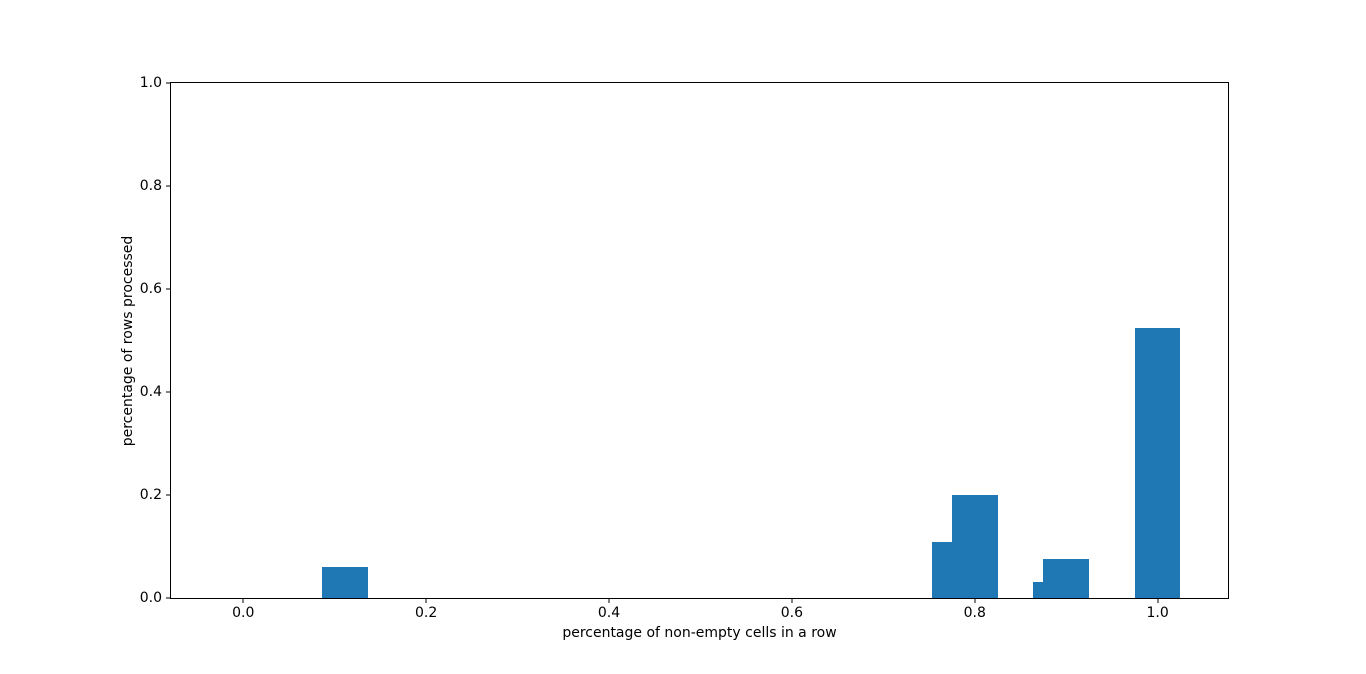 This screenshot has width=1366, height=674. I want to click on y-tick-label: 0.4, so click(150, 392).